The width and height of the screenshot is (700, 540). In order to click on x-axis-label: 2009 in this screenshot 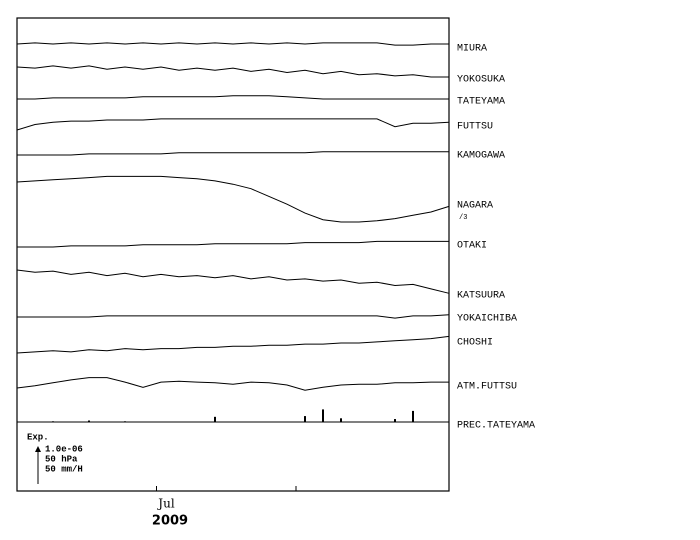, I will do `click(170, 521)`.